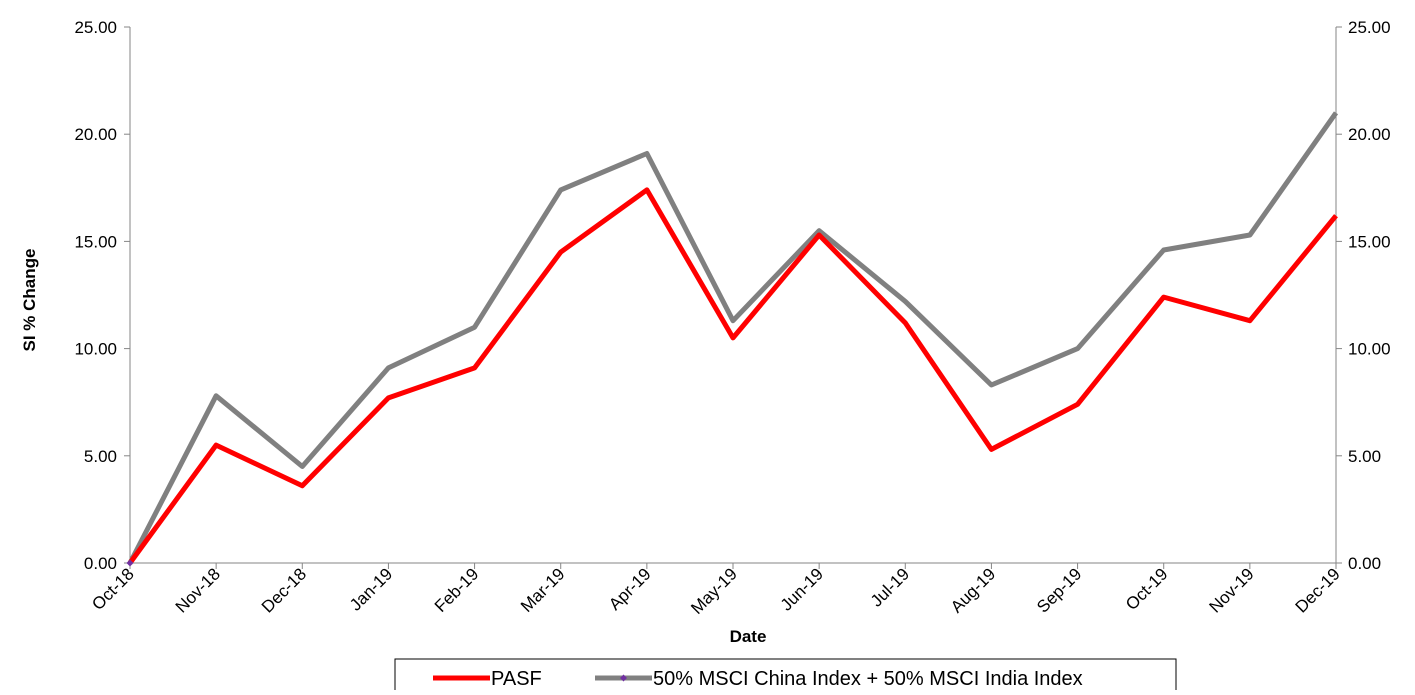 This screenshot has height=695, width=1415. Describe the element at coordinates (748, 636) in the screenshot. I see `x-axis-title: Date` at that location.